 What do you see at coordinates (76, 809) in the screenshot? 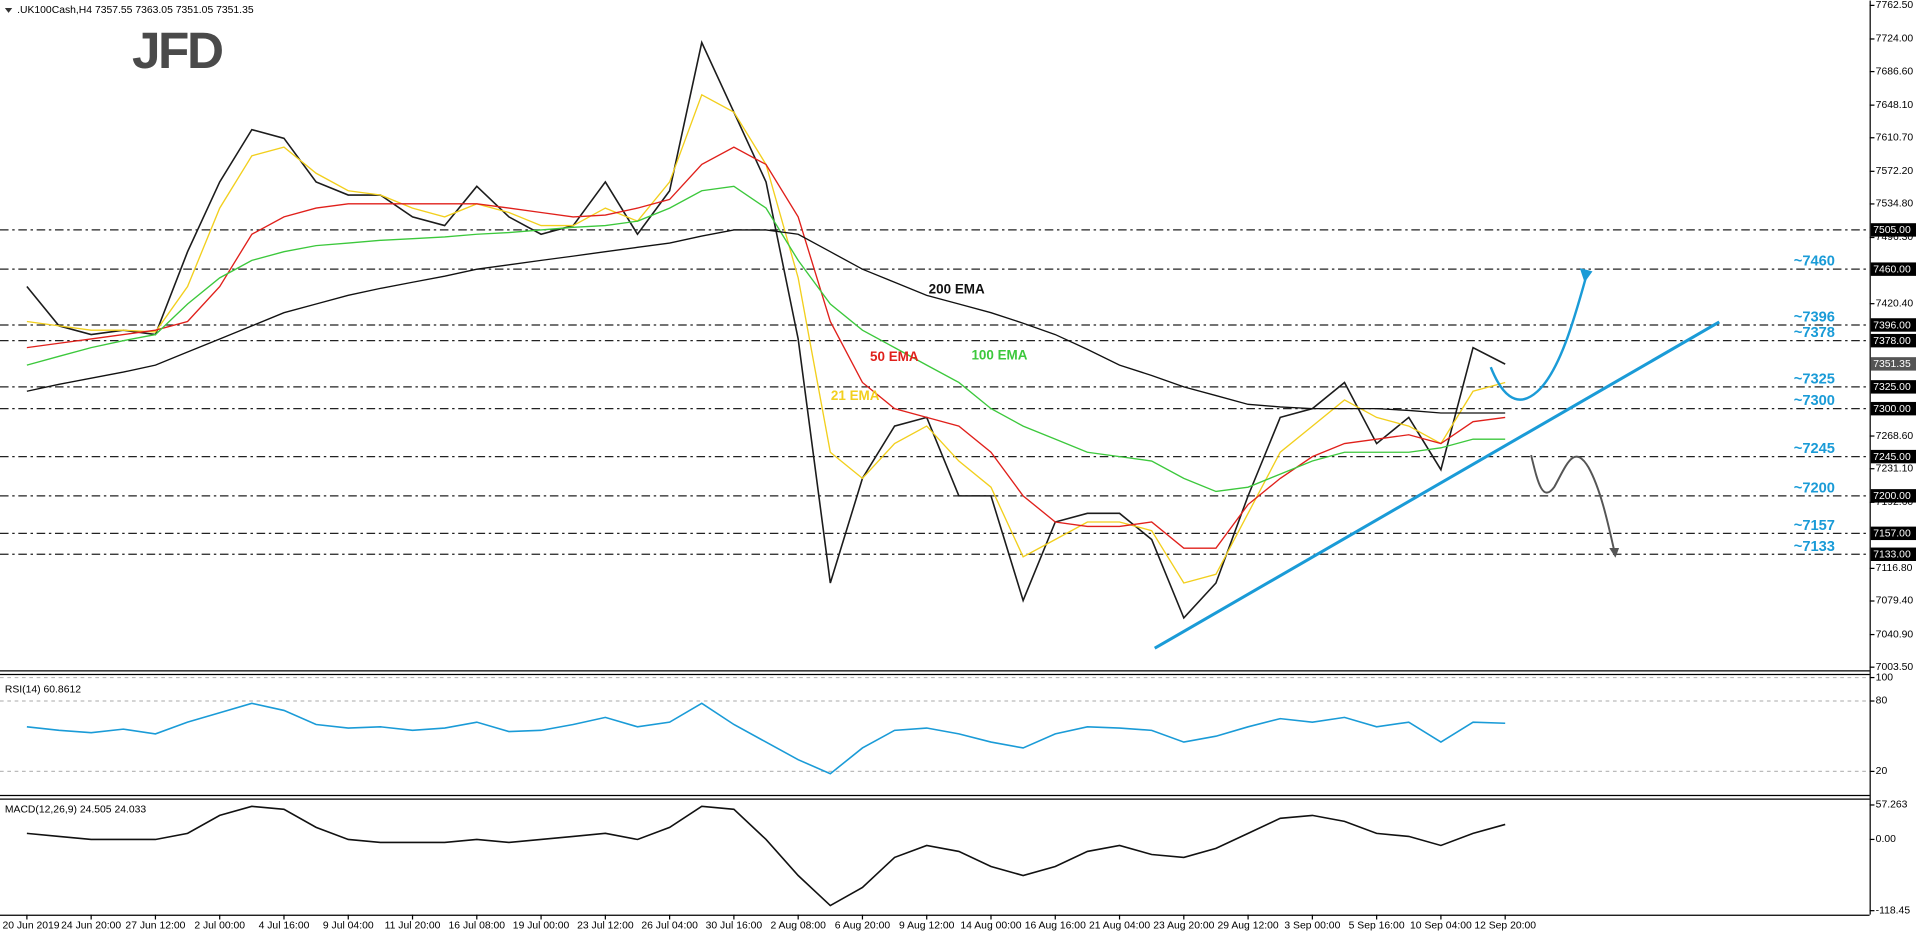
I see `panel-title: MACD(12,26,9) 24.505 24.033` at bounding box center [76, 809].